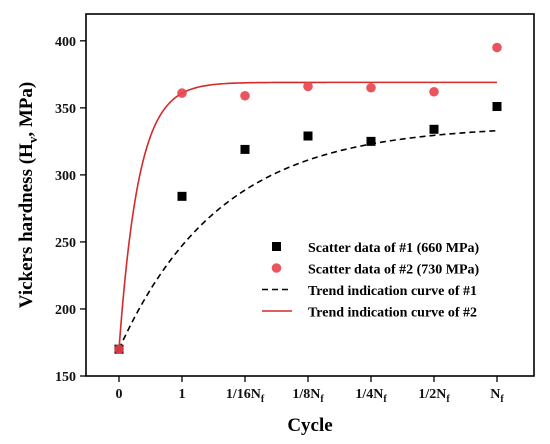  What do you see at coordinates (309, 425) in the screenshot?
I see `x-axis-title: Cycle` at bounding box center [309, 425].